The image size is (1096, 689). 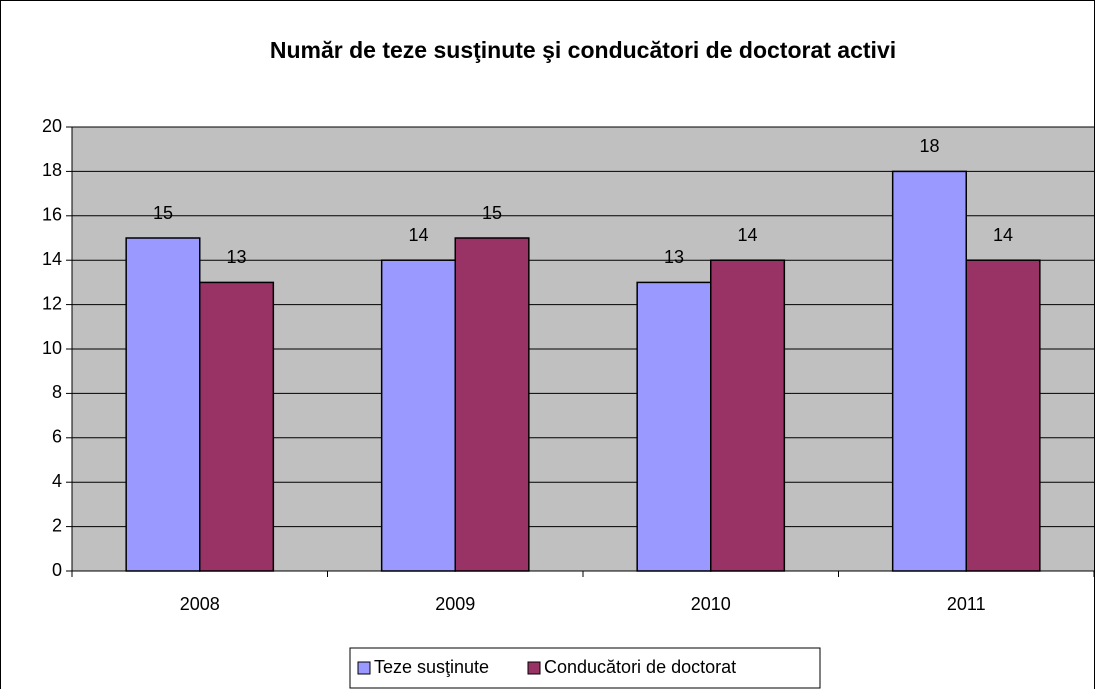 What do you see at coordinates (52, 126) in the screenshot?
I see `y-tick-label: 20` at bounding box center [52, 126].